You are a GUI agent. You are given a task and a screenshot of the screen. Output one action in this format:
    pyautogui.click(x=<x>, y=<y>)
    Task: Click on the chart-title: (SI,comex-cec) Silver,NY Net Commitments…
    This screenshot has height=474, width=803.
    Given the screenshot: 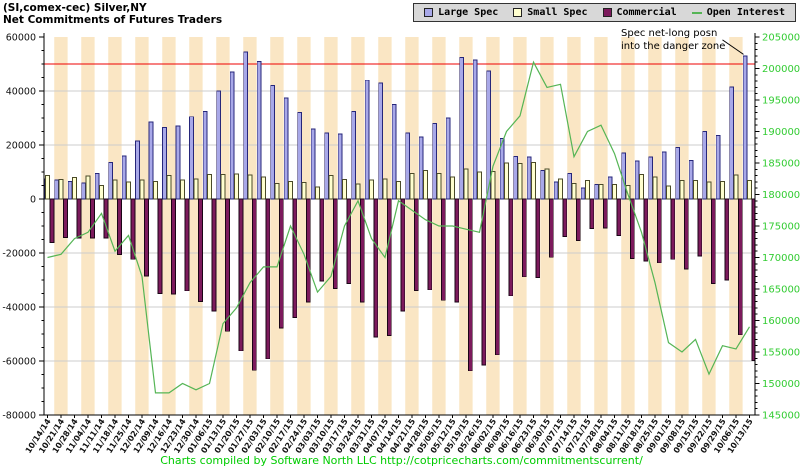 What is the action you would take?
    pyautogui.click(x=112, y=14)
    